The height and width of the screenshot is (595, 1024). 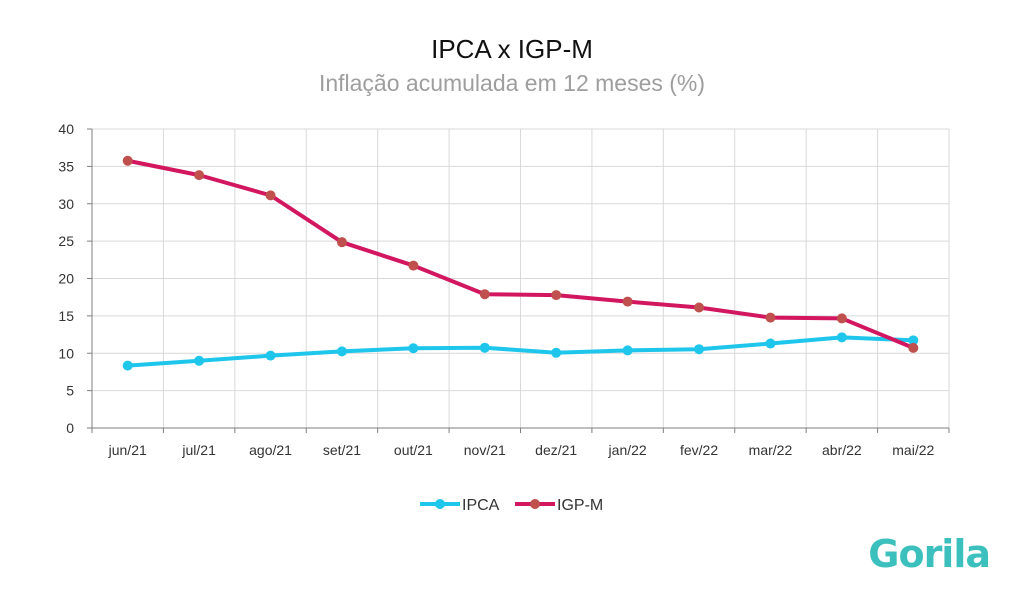 What do you see at coordinates (66, 353) in the screenshot?
I see `y-tick-label: 10` at bounding box center [66, 353].